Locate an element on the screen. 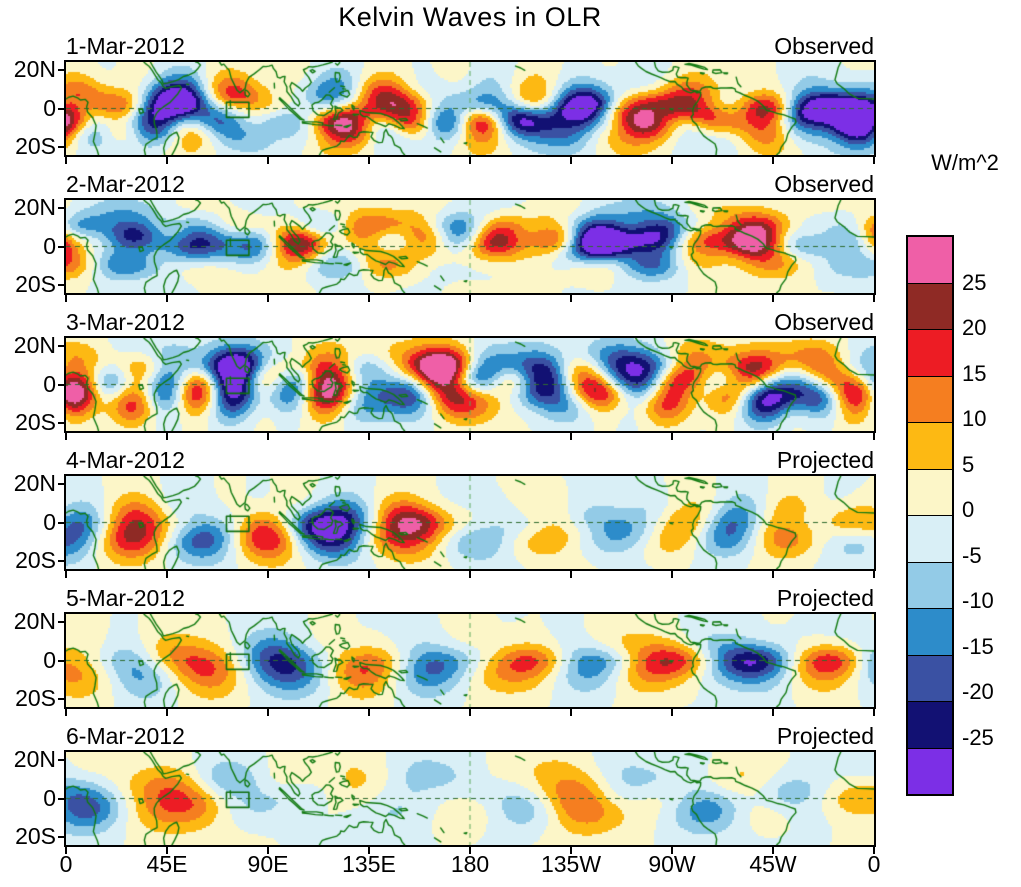 This screenshot has width=1021, height=887. x-tick-label: 45E is located at coordinates (167, 864).